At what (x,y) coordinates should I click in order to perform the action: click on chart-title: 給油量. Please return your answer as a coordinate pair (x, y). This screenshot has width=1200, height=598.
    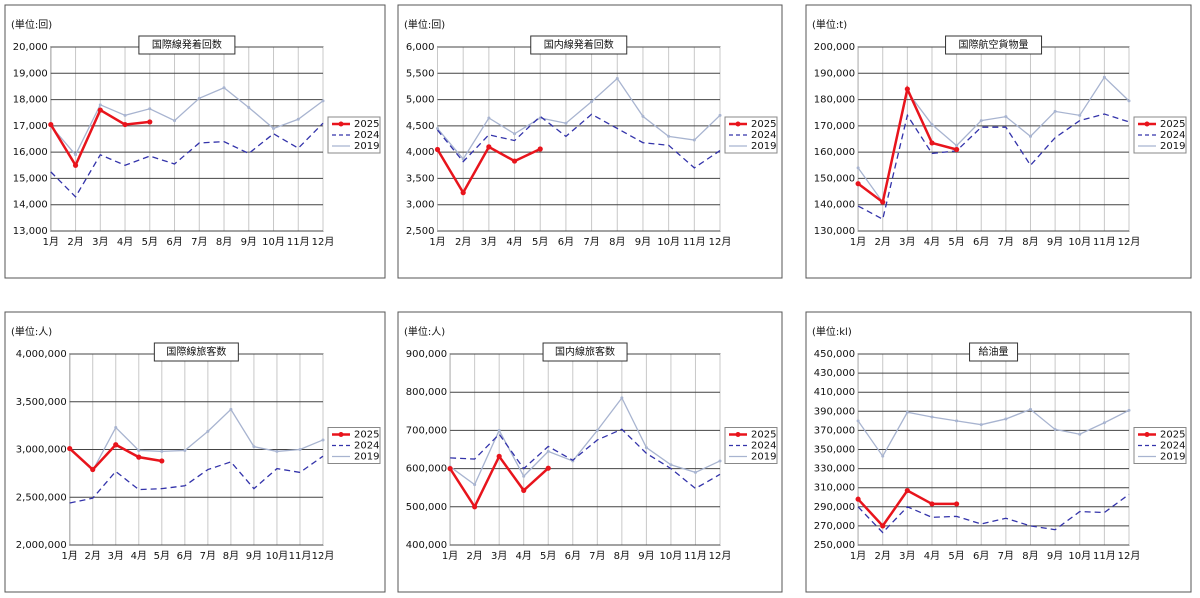
    Looking at the image, I should click on (994, 351).